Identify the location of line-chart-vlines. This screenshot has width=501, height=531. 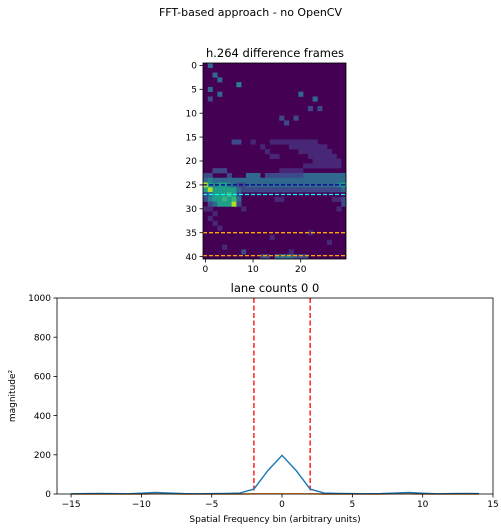
(282, 396).